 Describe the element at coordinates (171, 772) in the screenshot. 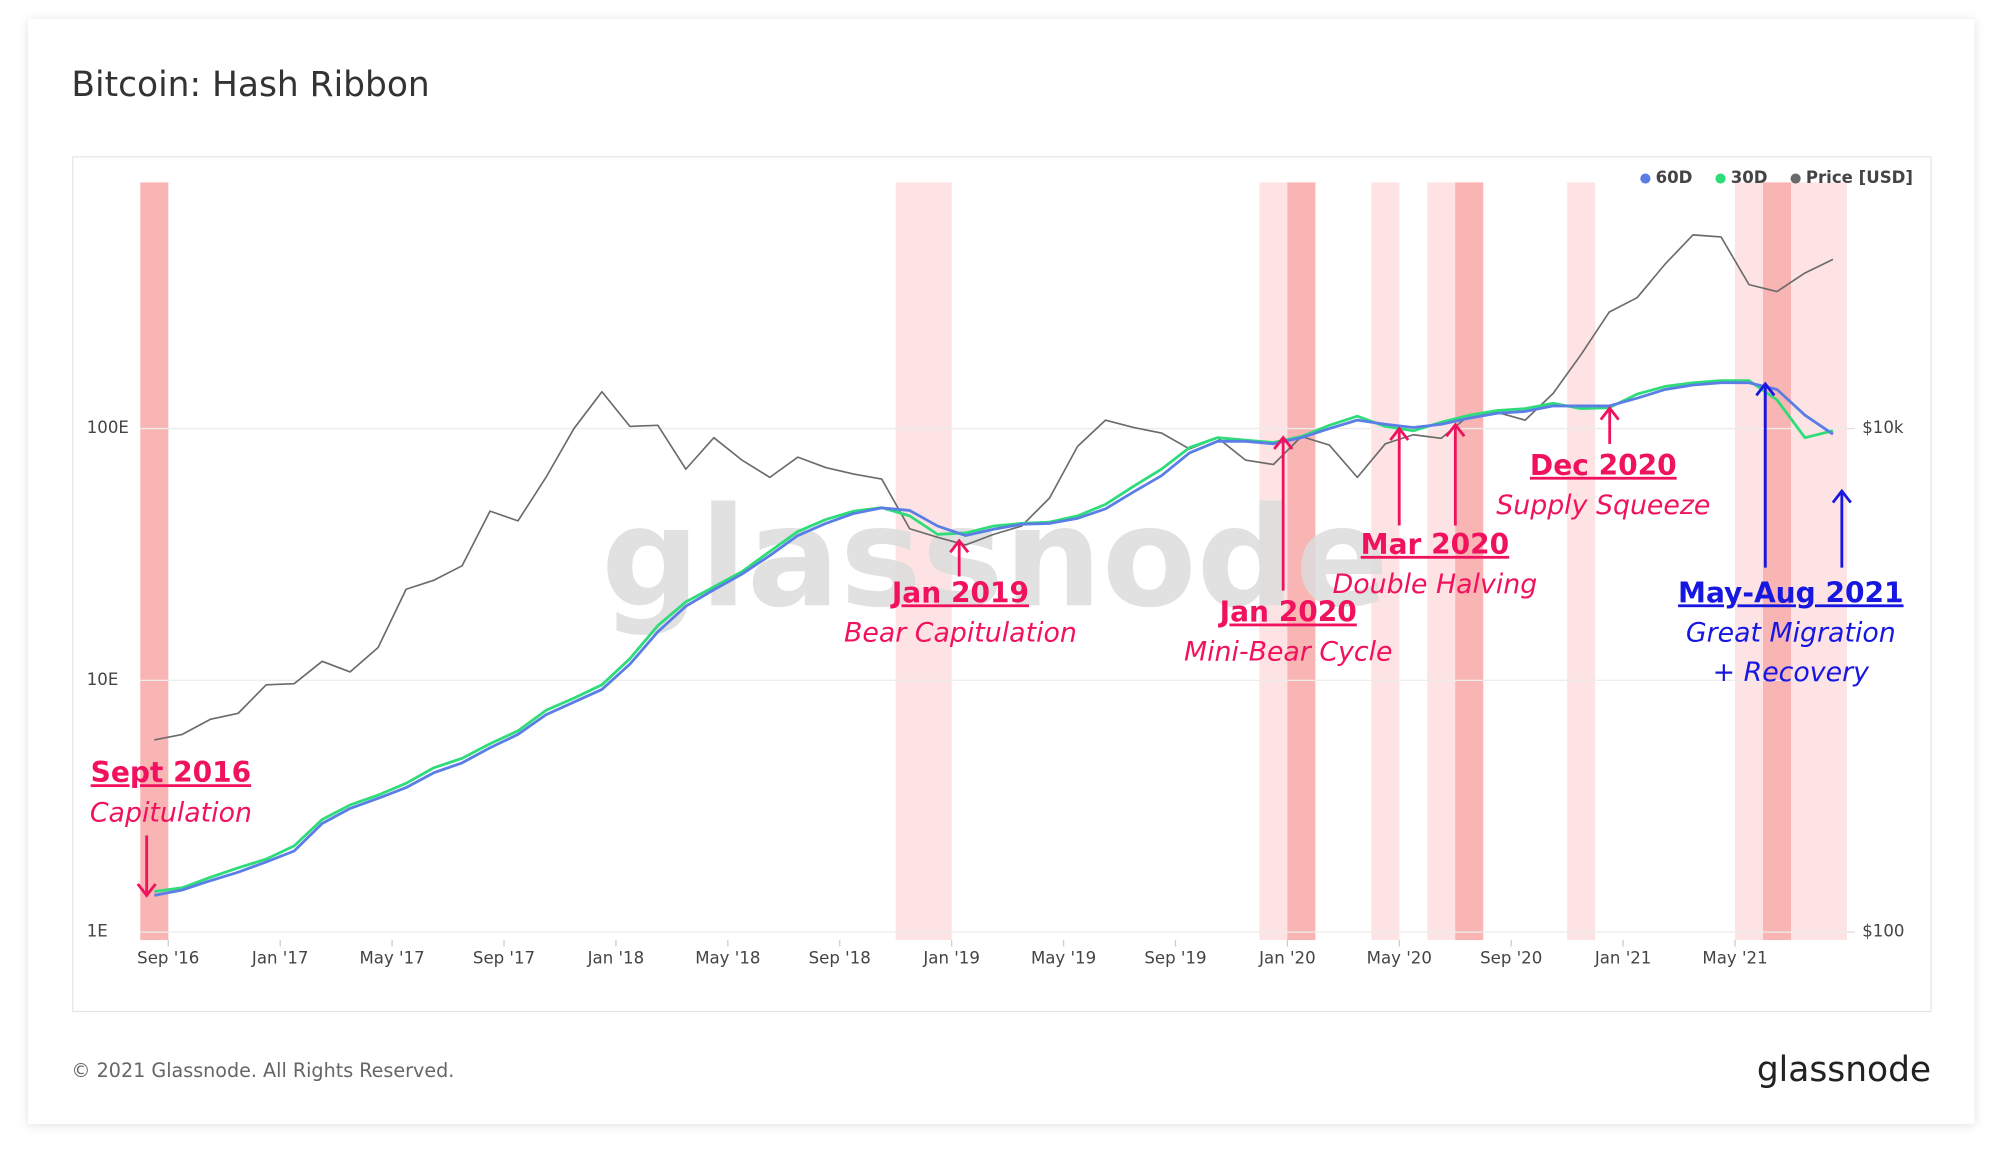

I see `annotation-title: Sept 2016` at that location.